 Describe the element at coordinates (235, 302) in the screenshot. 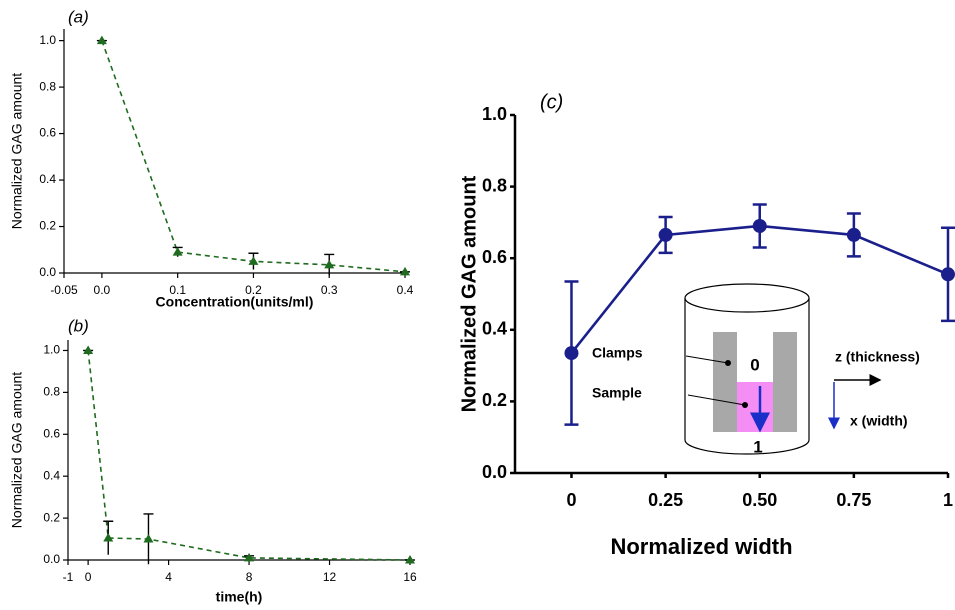

I see `x-axis-label: Concentration(units/ml)` at that location.